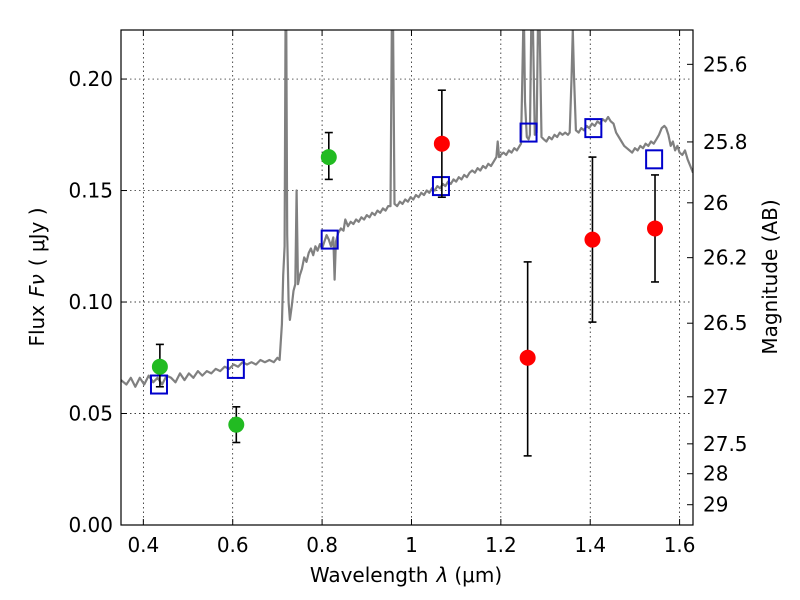  Describe the element at coordinates (90, 191) in the screenshot. I see `y-tick-label: 0.15` at that location.